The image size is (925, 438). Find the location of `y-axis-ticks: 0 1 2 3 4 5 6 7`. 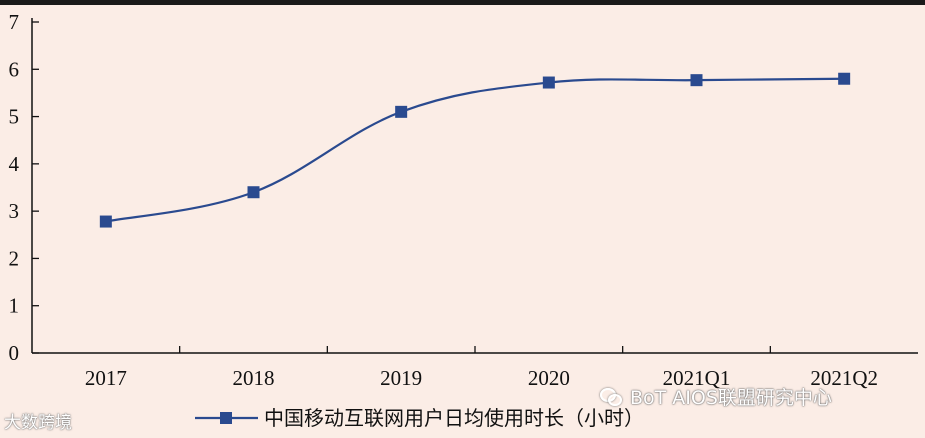

y-axis-ticks: 0 1 2 3 4 5 6 7 is located at coordinates (24, 187).